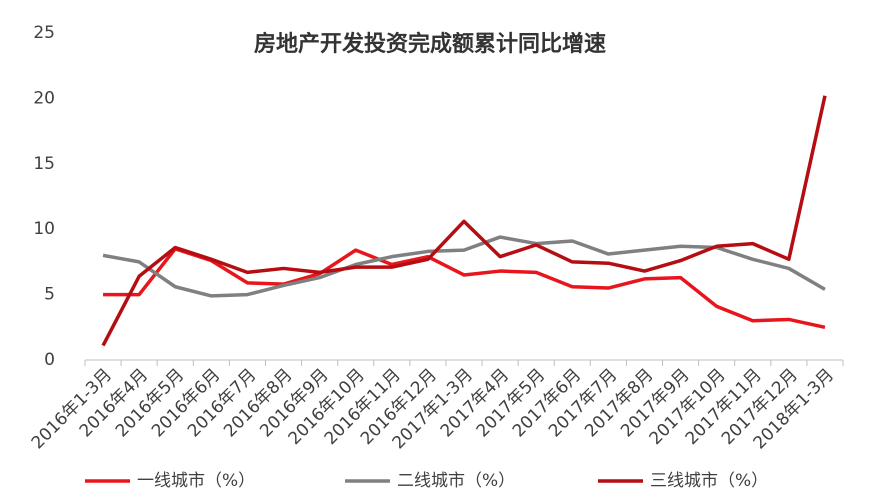 The height and width of the screenshot is (501, 886). What do you see at coordinates (44, 33) in the screenshot?
I see `y-tick-label: 25` at bounding box center [44, 33].